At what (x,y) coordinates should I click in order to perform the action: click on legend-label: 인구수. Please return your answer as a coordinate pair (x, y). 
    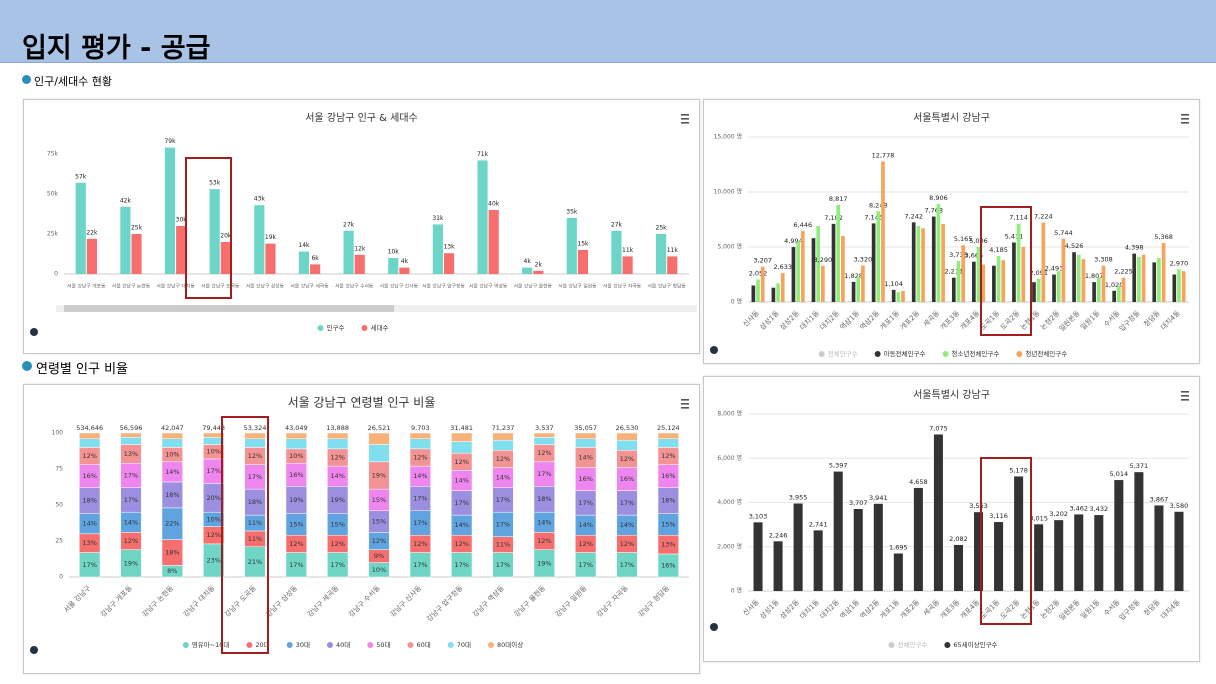
    Looking at the image, I should click on (336, 327).